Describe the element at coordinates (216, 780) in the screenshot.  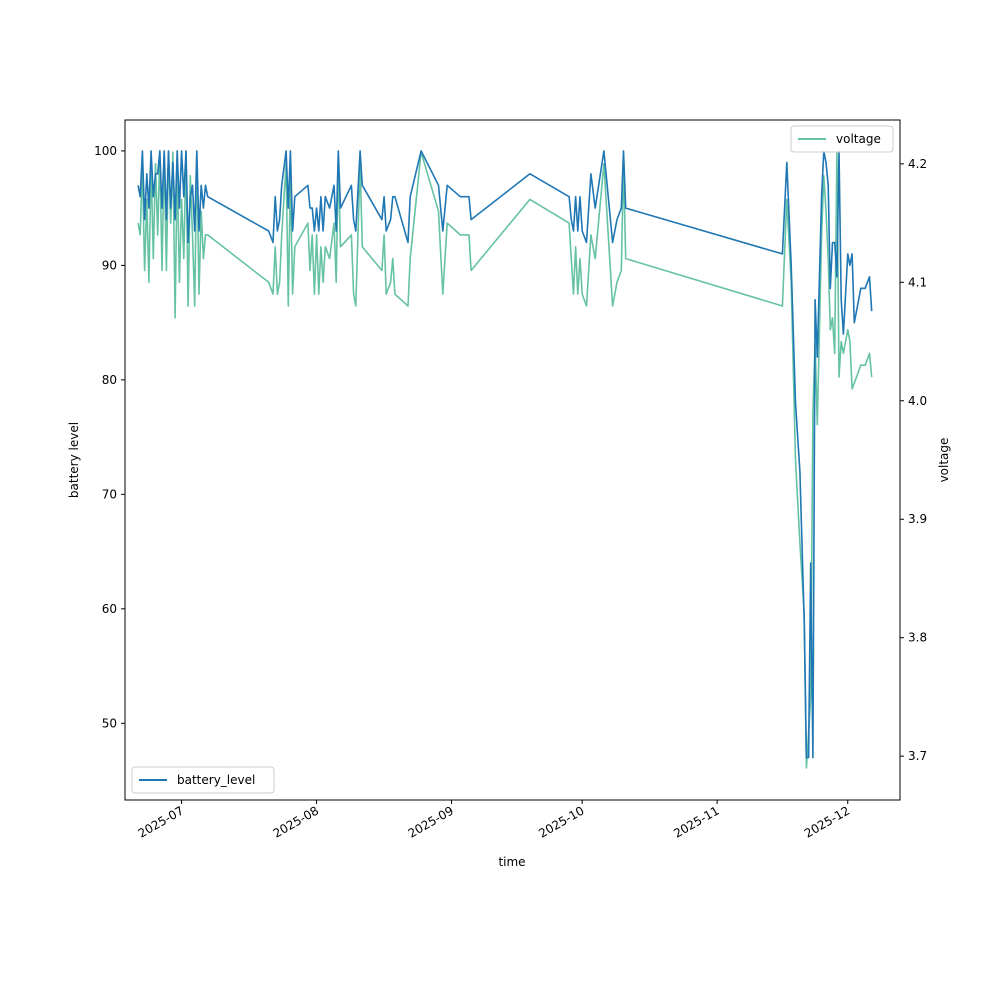
I see `legend-battery-level-label: battery_level` at that location.